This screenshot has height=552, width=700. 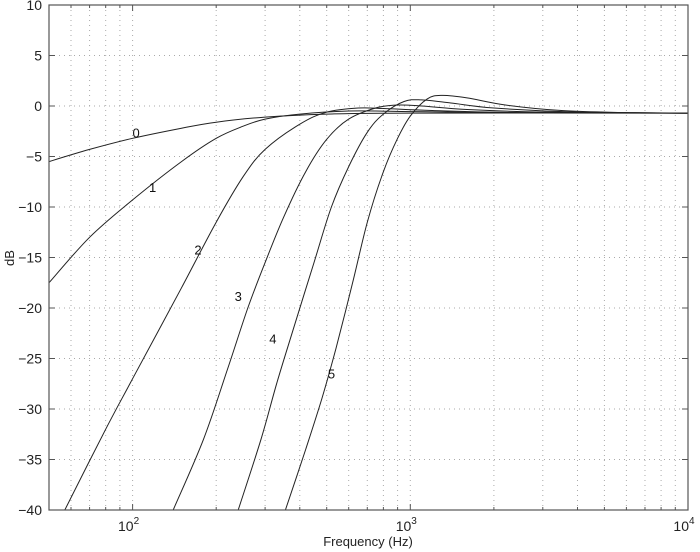 I want to click on curve-label-5: 5, so click(x=331, y=374).